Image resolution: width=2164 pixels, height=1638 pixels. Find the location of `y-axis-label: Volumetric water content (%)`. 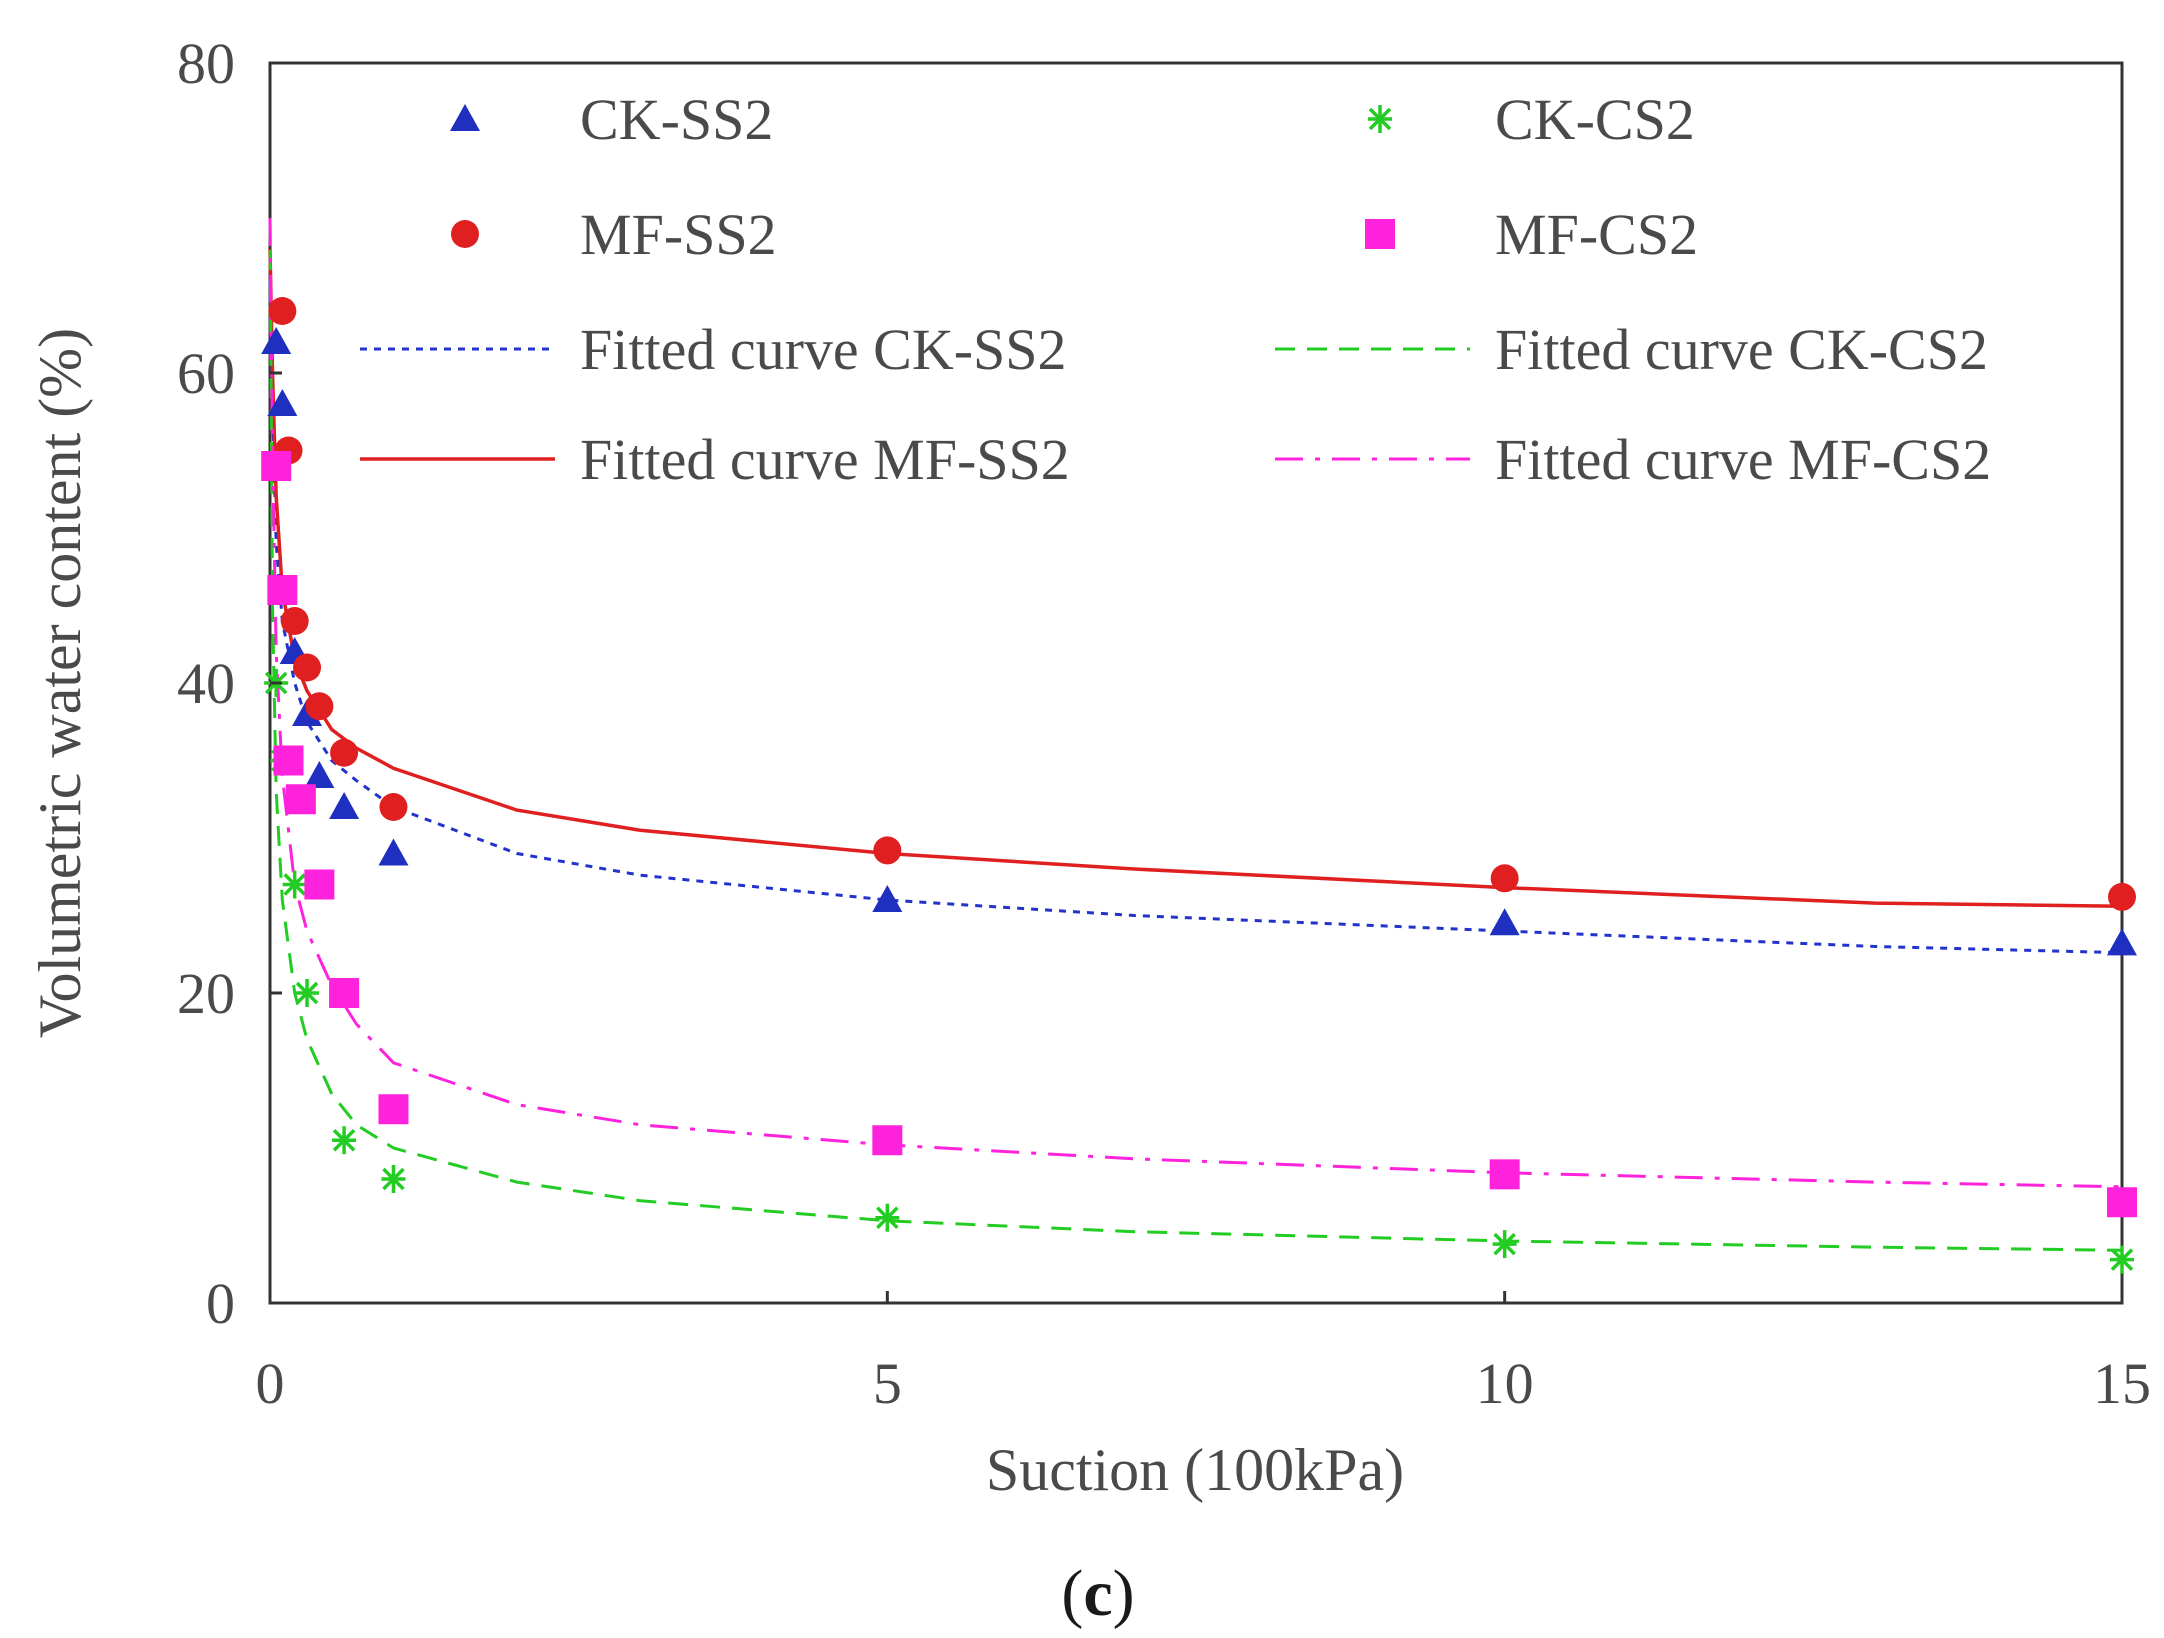

y-axis-label: Volumetric water content (%) is located at coordinates (60, 683).